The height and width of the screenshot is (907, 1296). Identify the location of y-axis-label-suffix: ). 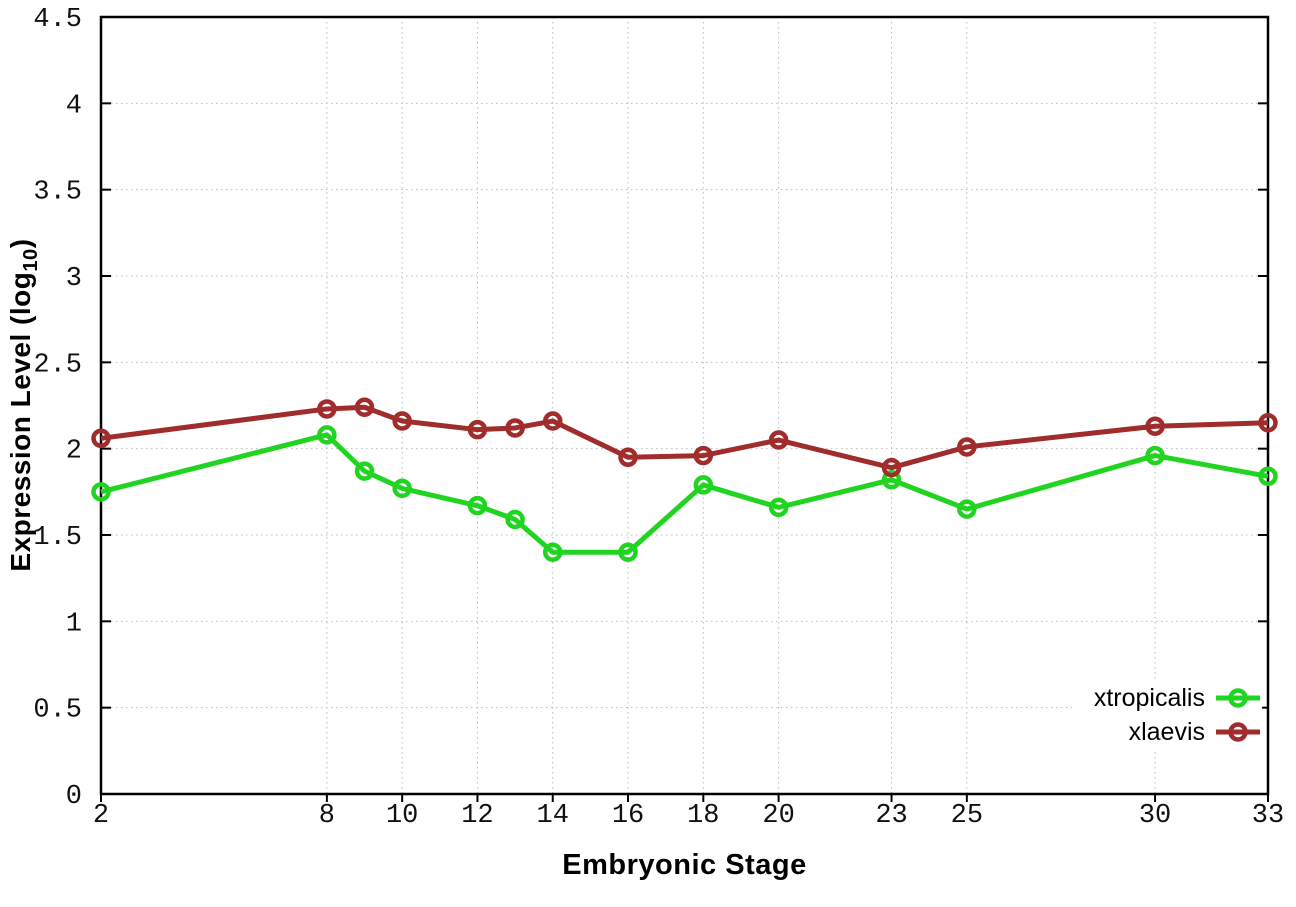
(21, 243).